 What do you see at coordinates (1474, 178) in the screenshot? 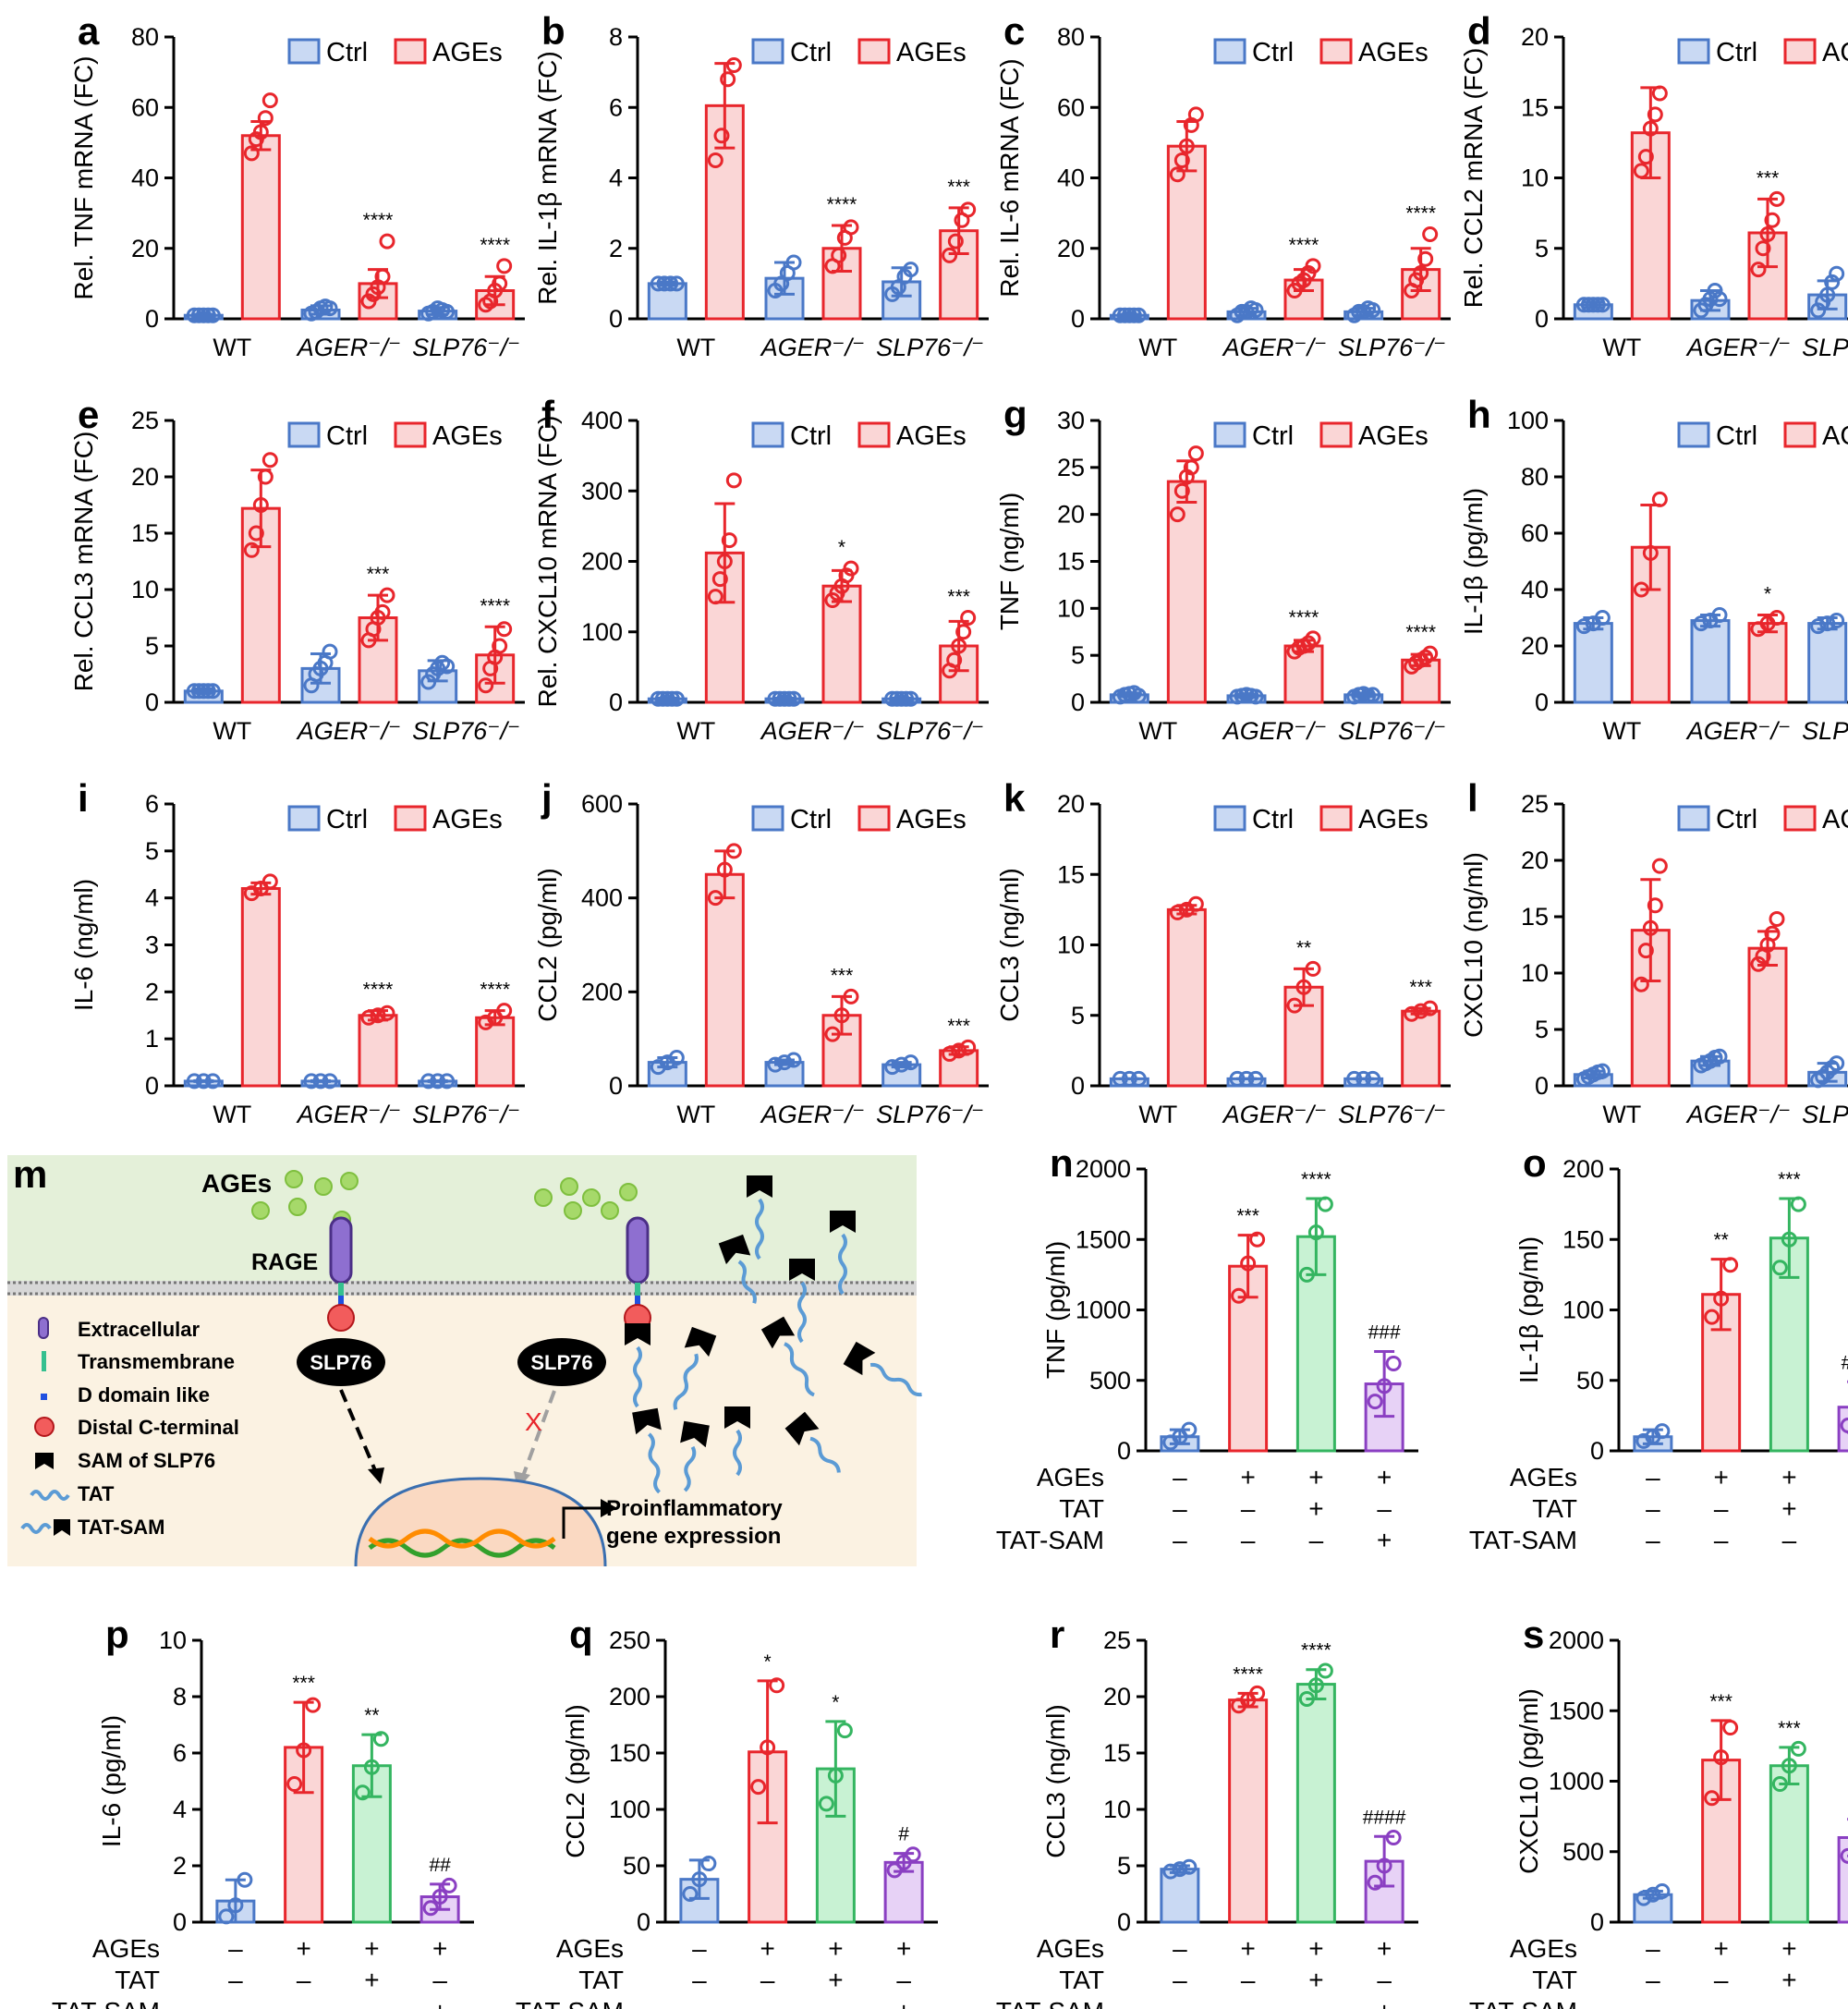
I see `y-axis-title: Rel. CCL2 mRNA (FC)` at bounding box center [1474, 178].